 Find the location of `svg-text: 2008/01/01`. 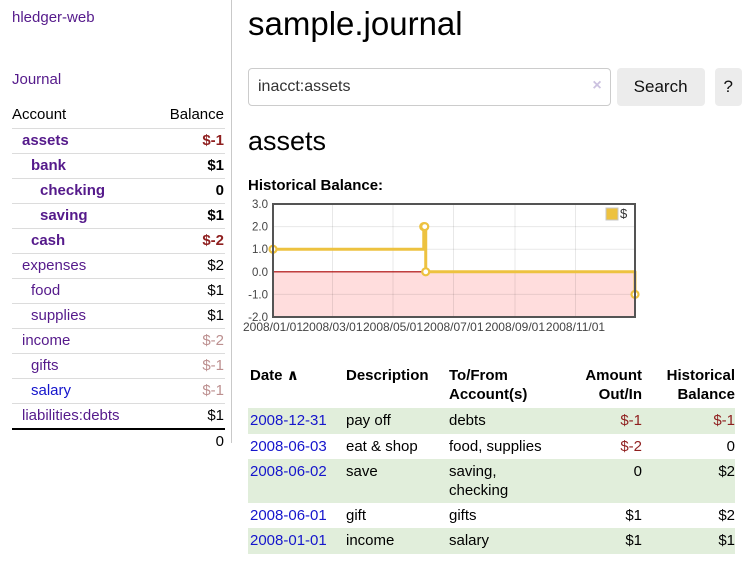

svg-text: 2008/01/01 is located at coordinates (273, 327).